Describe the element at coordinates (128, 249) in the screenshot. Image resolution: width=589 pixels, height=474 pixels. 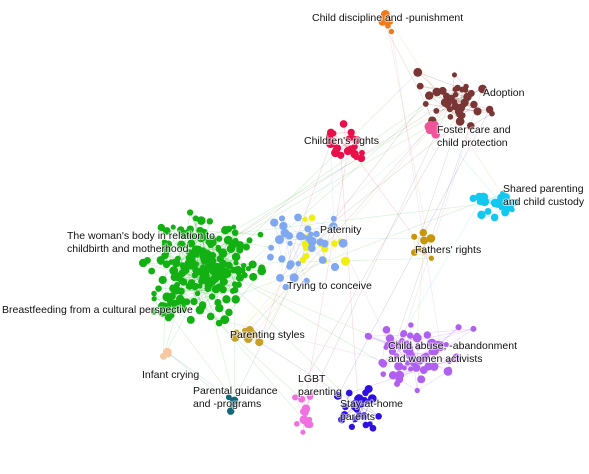
I see `cluster-label: childbirth and motherhood` at that location.